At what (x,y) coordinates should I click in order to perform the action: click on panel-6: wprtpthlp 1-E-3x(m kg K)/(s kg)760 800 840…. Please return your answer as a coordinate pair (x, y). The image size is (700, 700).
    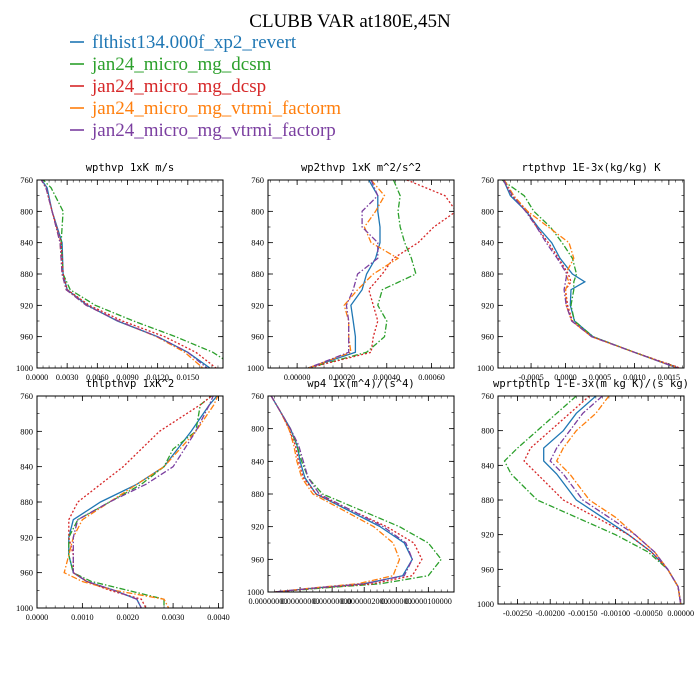
    Looking at the image, I should click on (585, 498).